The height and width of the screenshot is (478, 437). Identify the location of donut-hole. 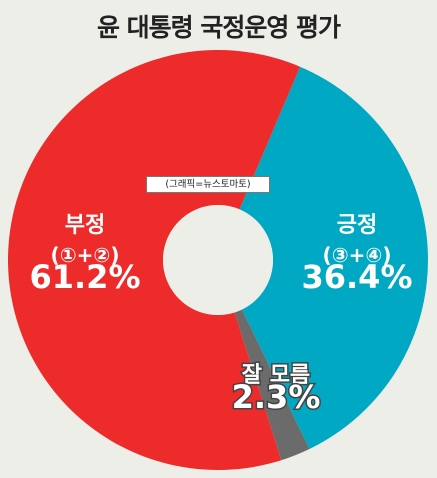
(218, 260).